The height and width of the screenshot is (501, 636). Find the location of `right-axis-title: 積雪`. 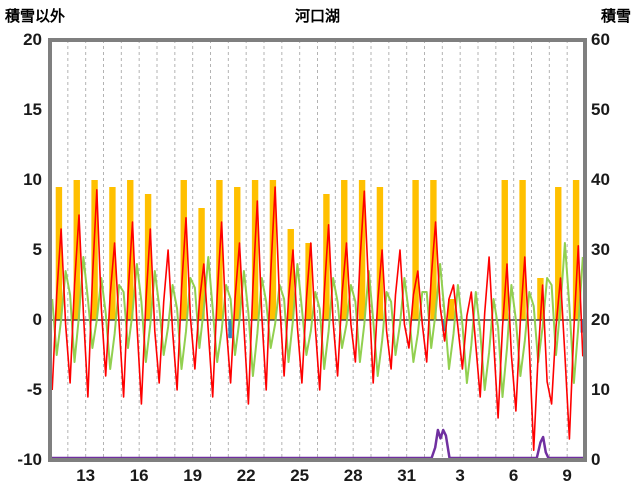

right-axis-title: 積雪 is located at coordinates (615, 16).